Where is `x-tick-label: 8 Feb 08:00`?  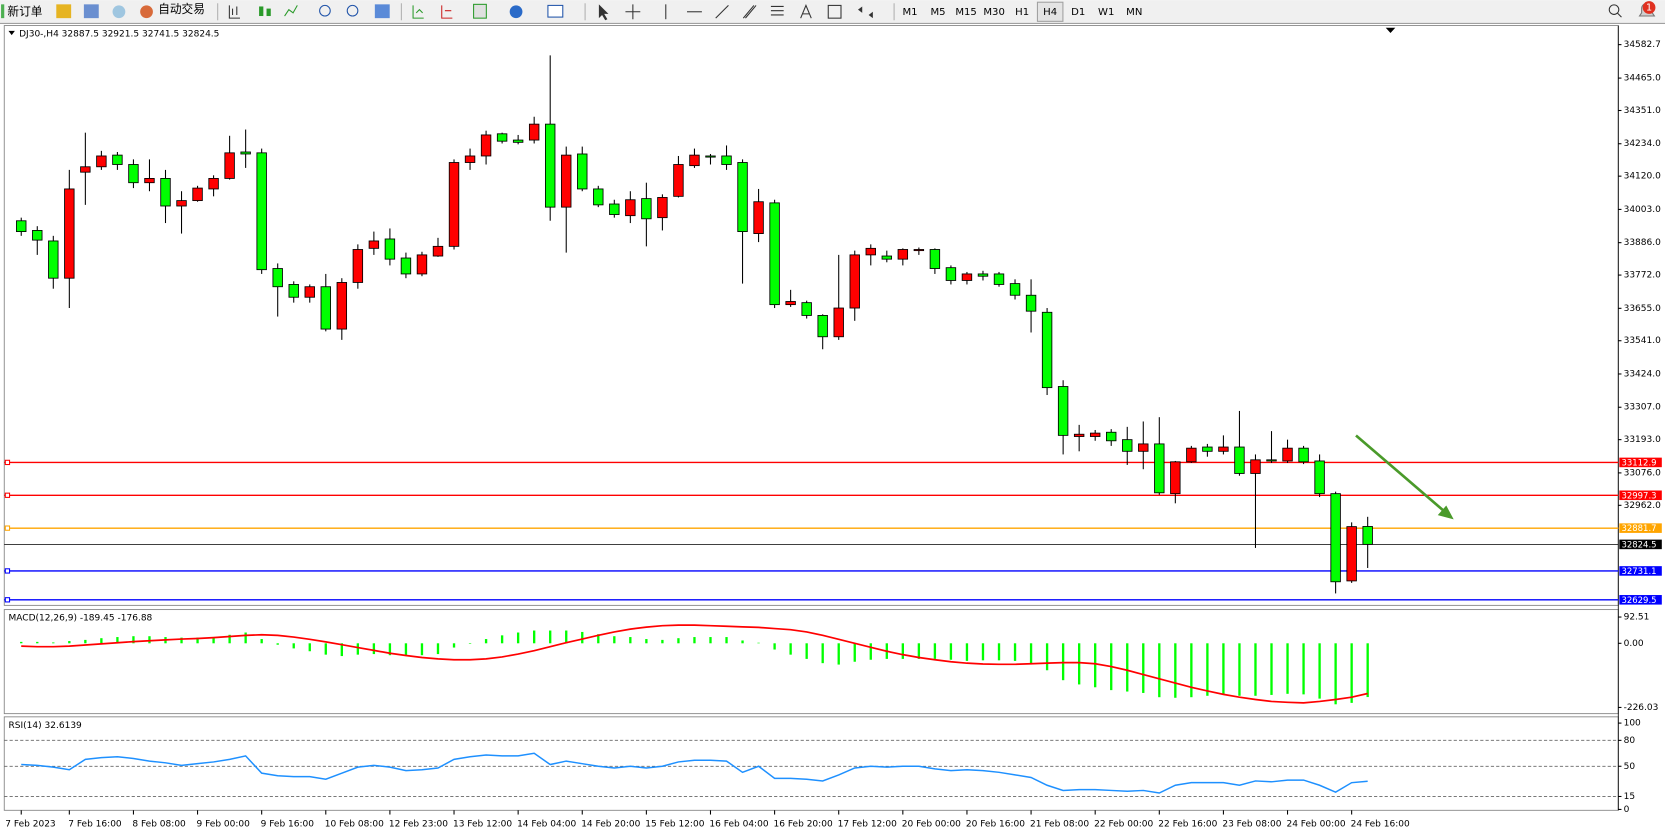 x-tick-label: 8 Feb 08:00 is located at coordinates (159, 825).